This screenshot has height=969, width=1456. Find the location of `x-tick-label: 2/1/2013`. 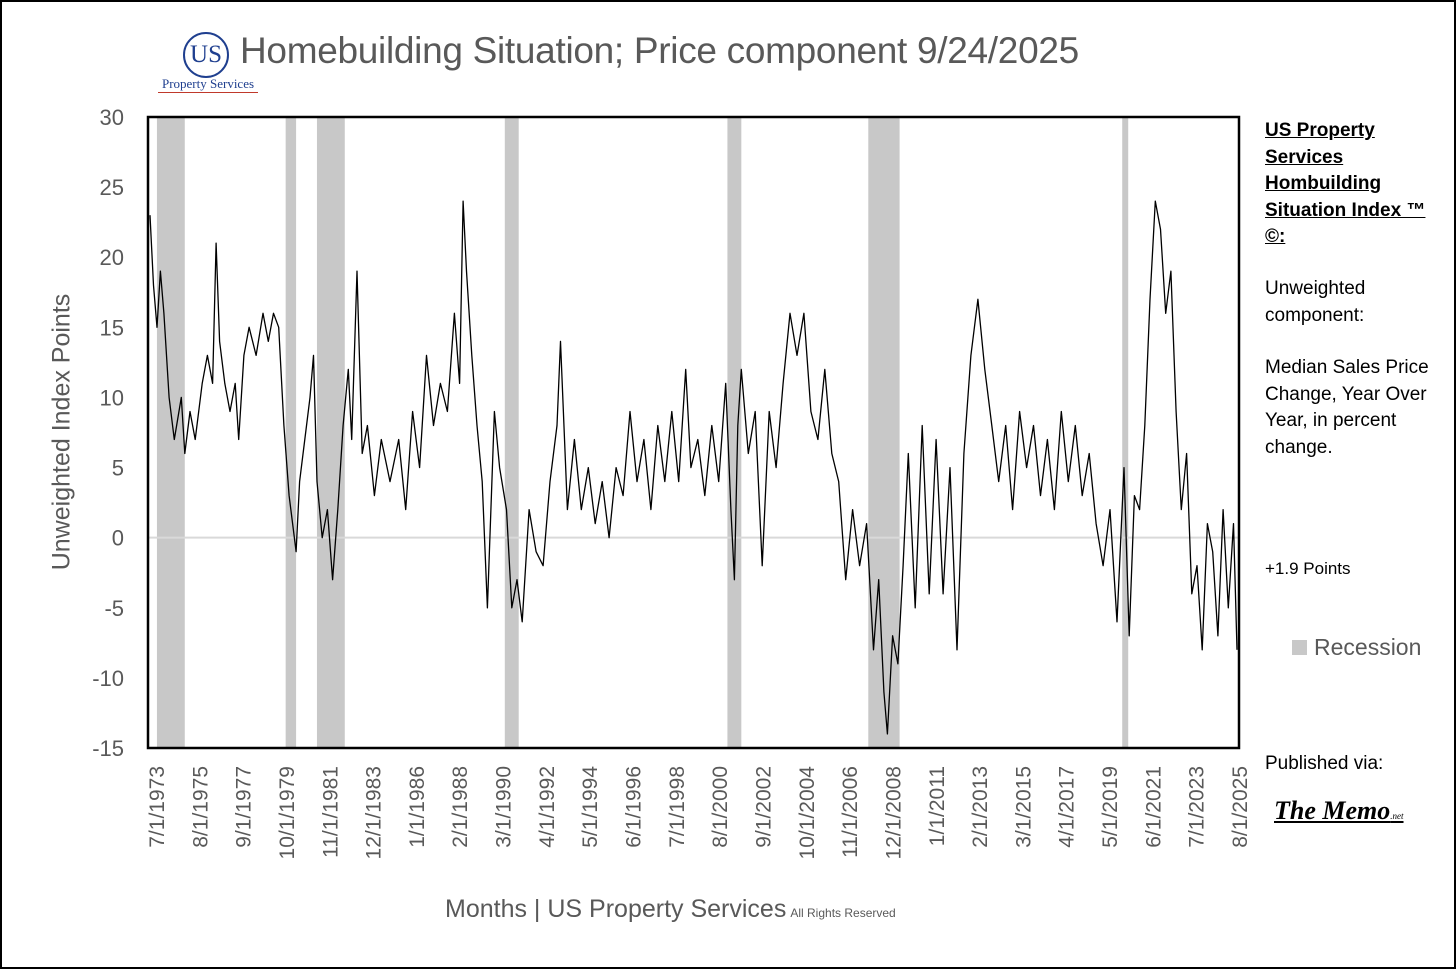

x-tick-label: 2/1/2013 is located at coordinates (980, 807).